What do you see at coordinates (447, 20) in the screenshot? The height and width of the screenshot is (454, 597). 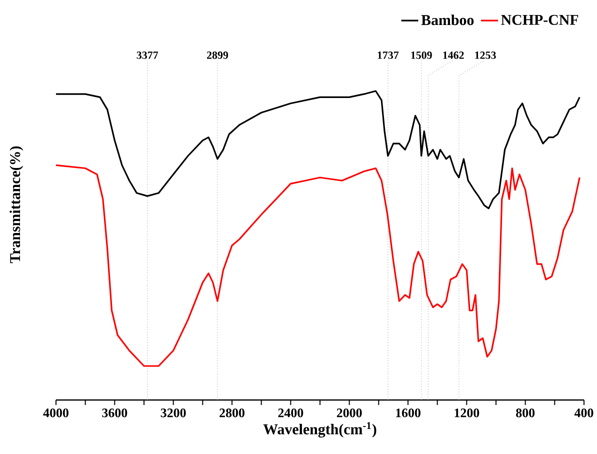 I see `legend-label: Bamboo` at bounding box center [447, 20].